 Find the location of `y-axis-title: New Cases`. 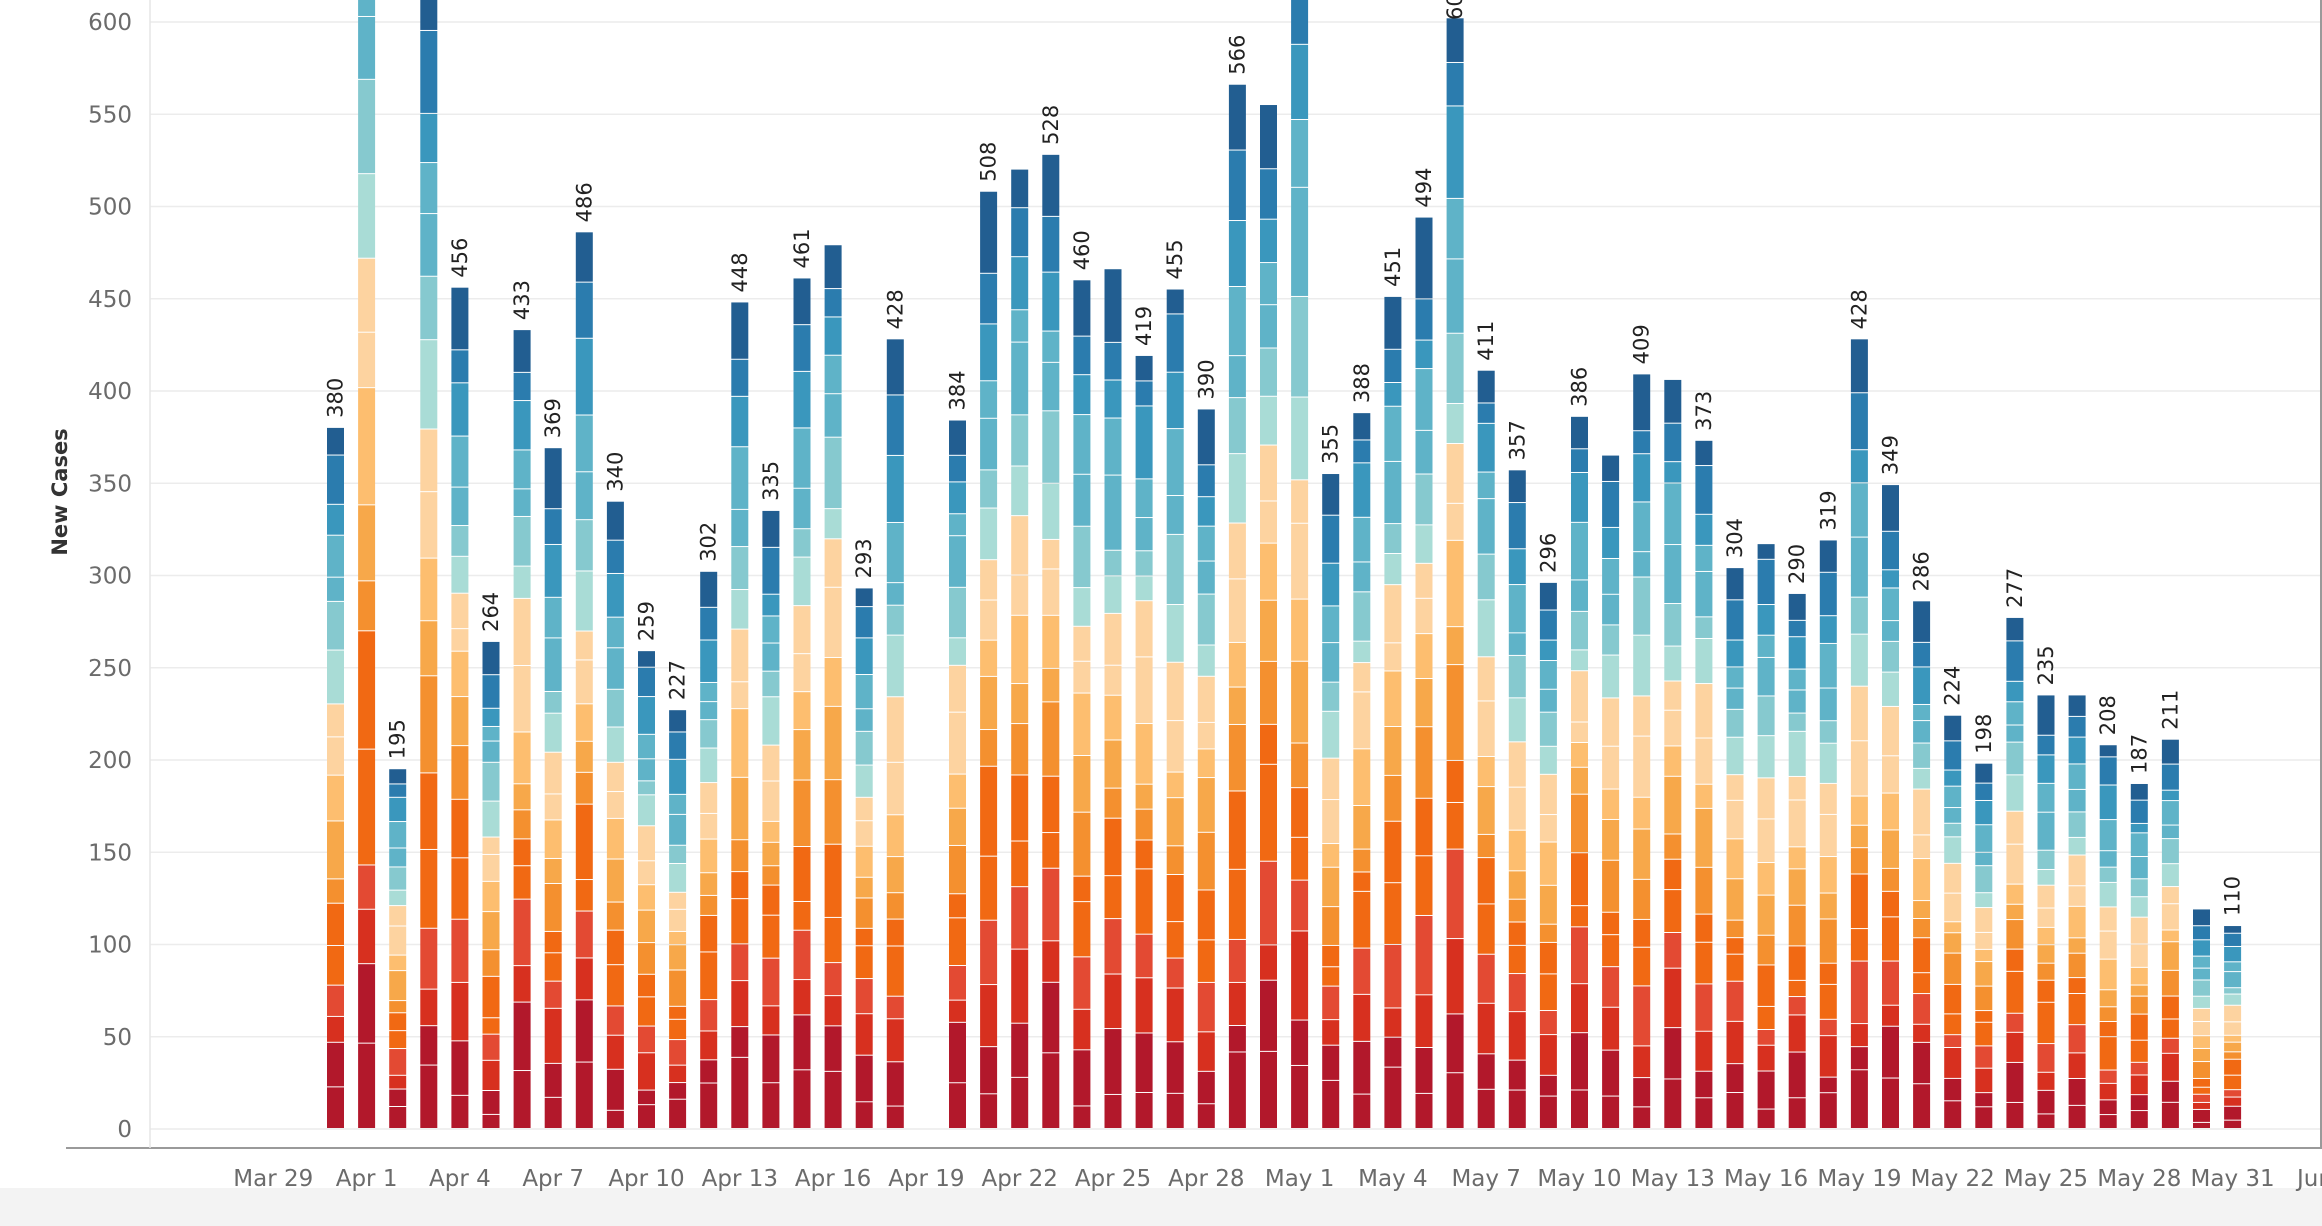

y-axis-title: New Cases is located at coordinates (60, 491).